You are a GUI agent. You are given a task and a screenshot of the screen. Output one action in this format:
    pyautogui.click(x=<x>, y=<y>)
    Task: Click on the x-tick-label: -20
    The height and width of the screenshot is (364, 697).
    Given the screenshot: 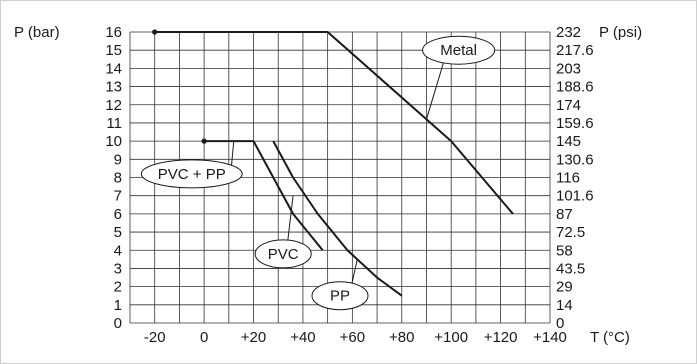 What is the action you would take?
    pyautogui.click(x=155, y=337)
    